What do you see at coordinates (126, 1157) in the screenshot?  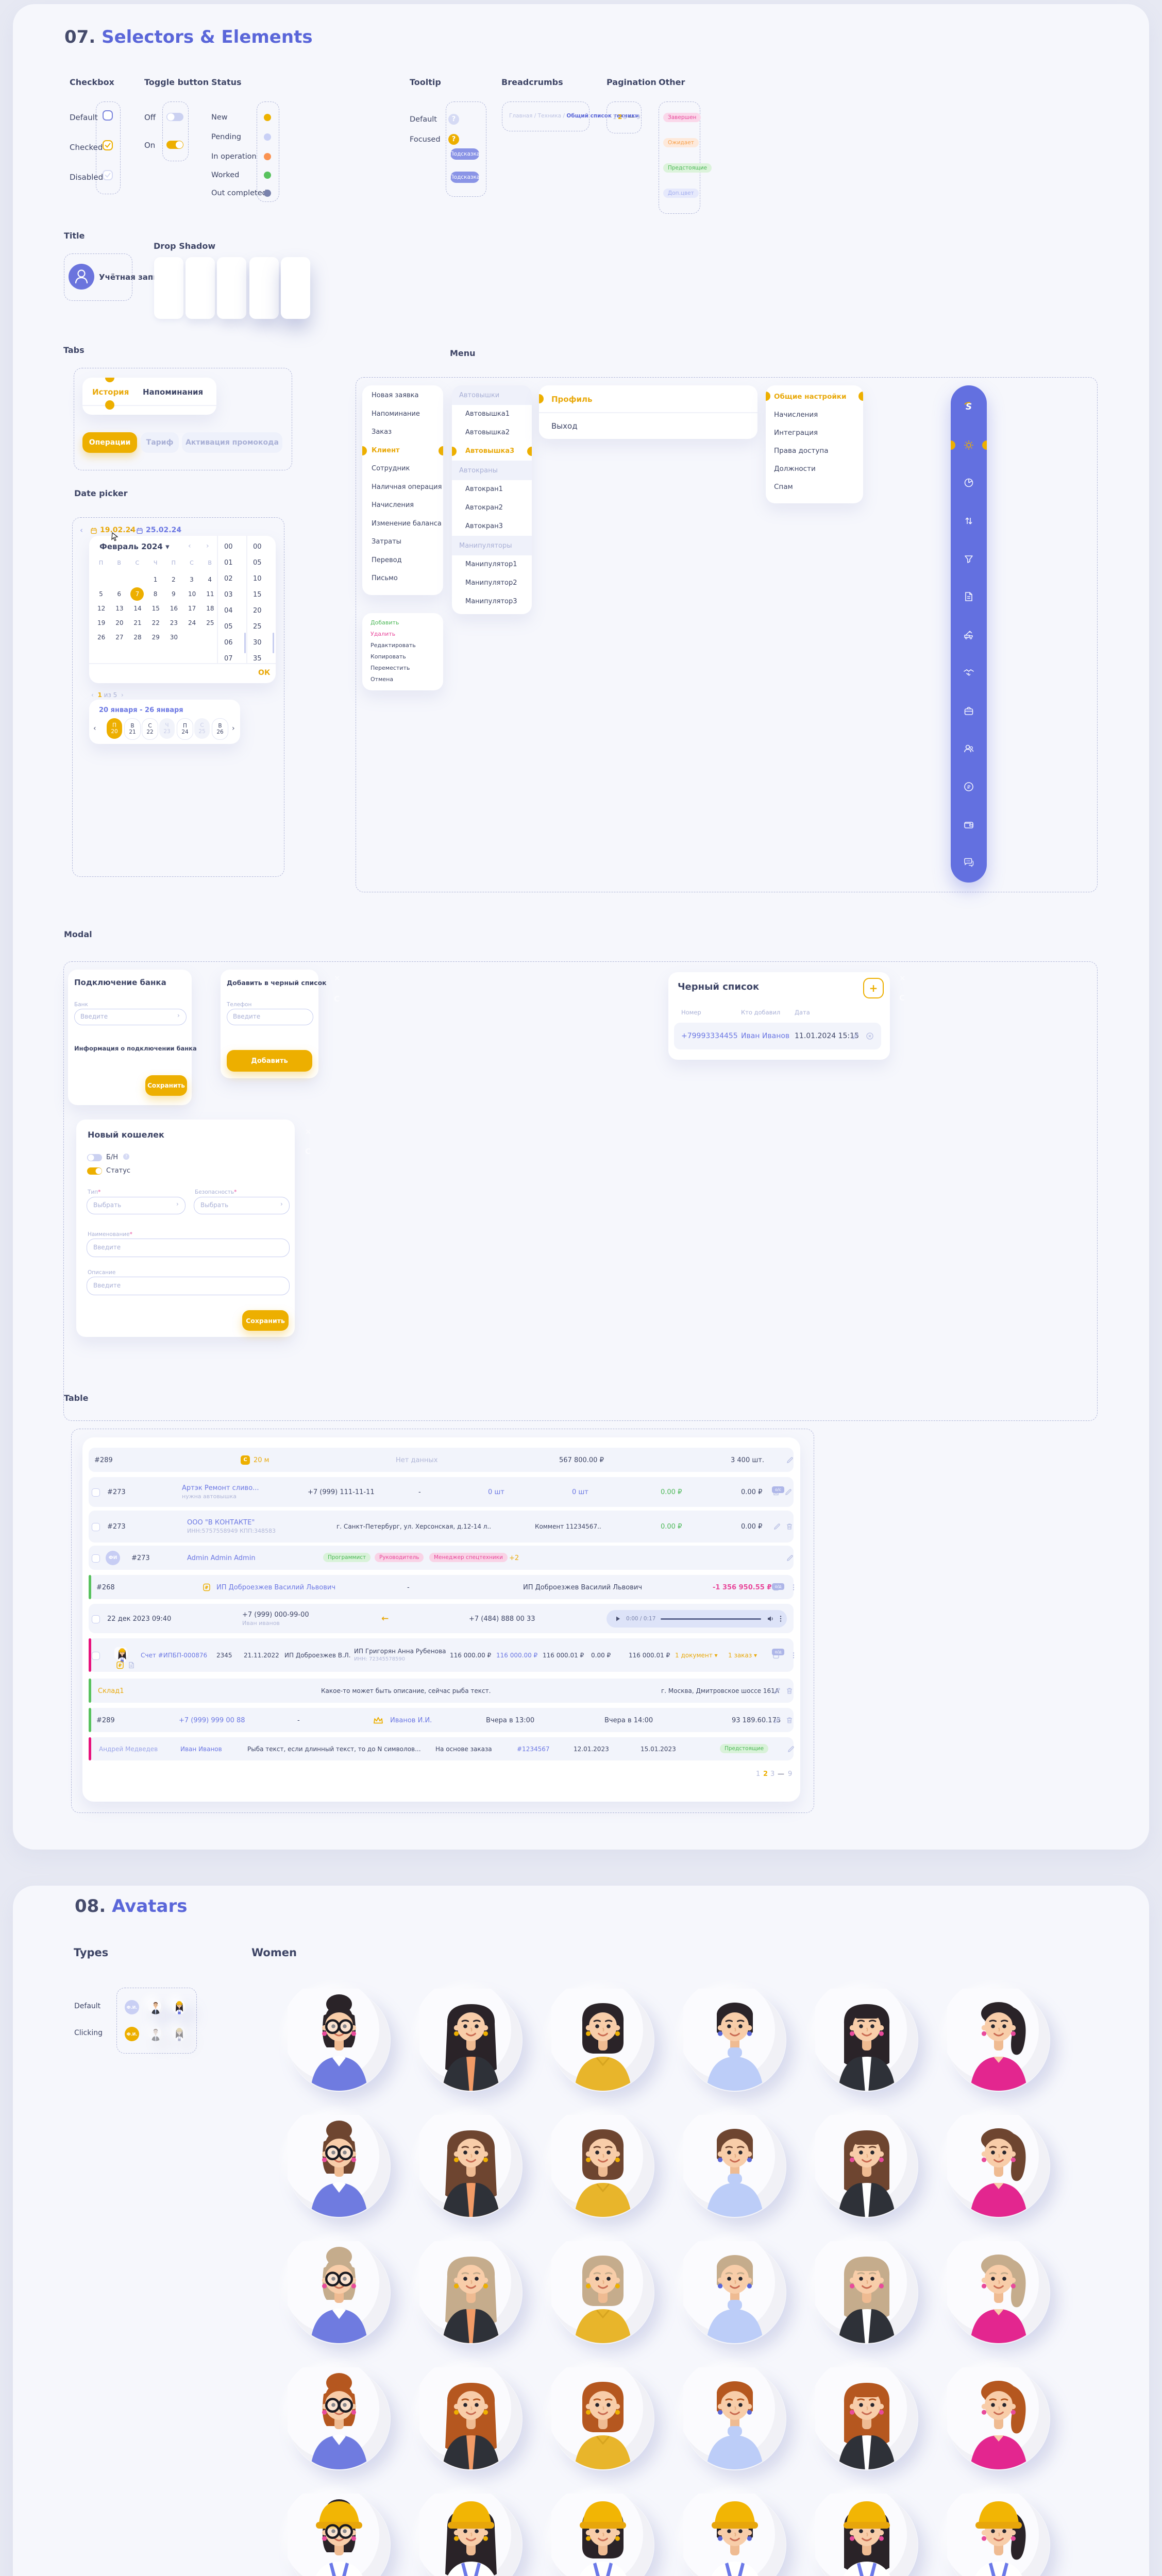 I see `help-icon: ?` at bounding box center [126, 1157].